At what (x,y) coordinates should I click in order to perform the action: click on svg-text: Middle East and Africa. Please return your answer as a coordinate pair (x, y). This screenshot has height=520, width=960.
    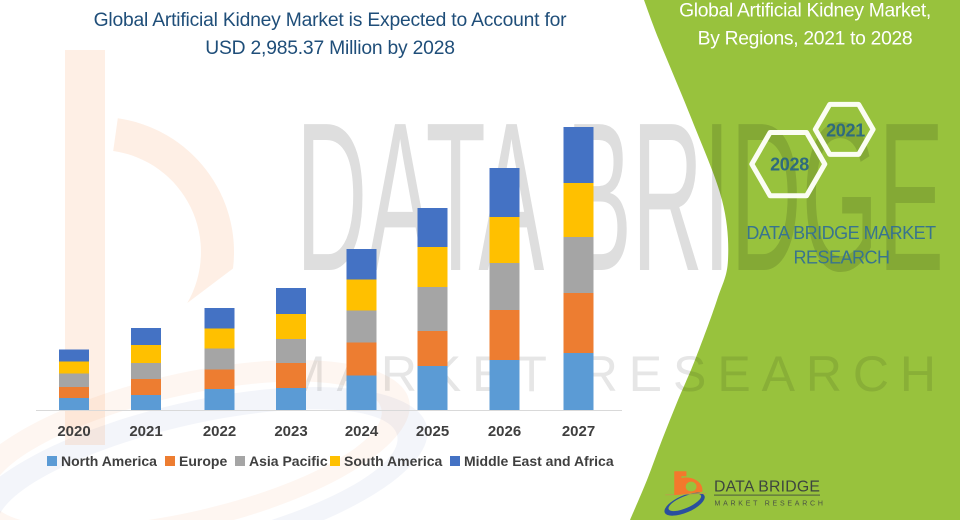
    Looking at the image, I should click on (539, 461).